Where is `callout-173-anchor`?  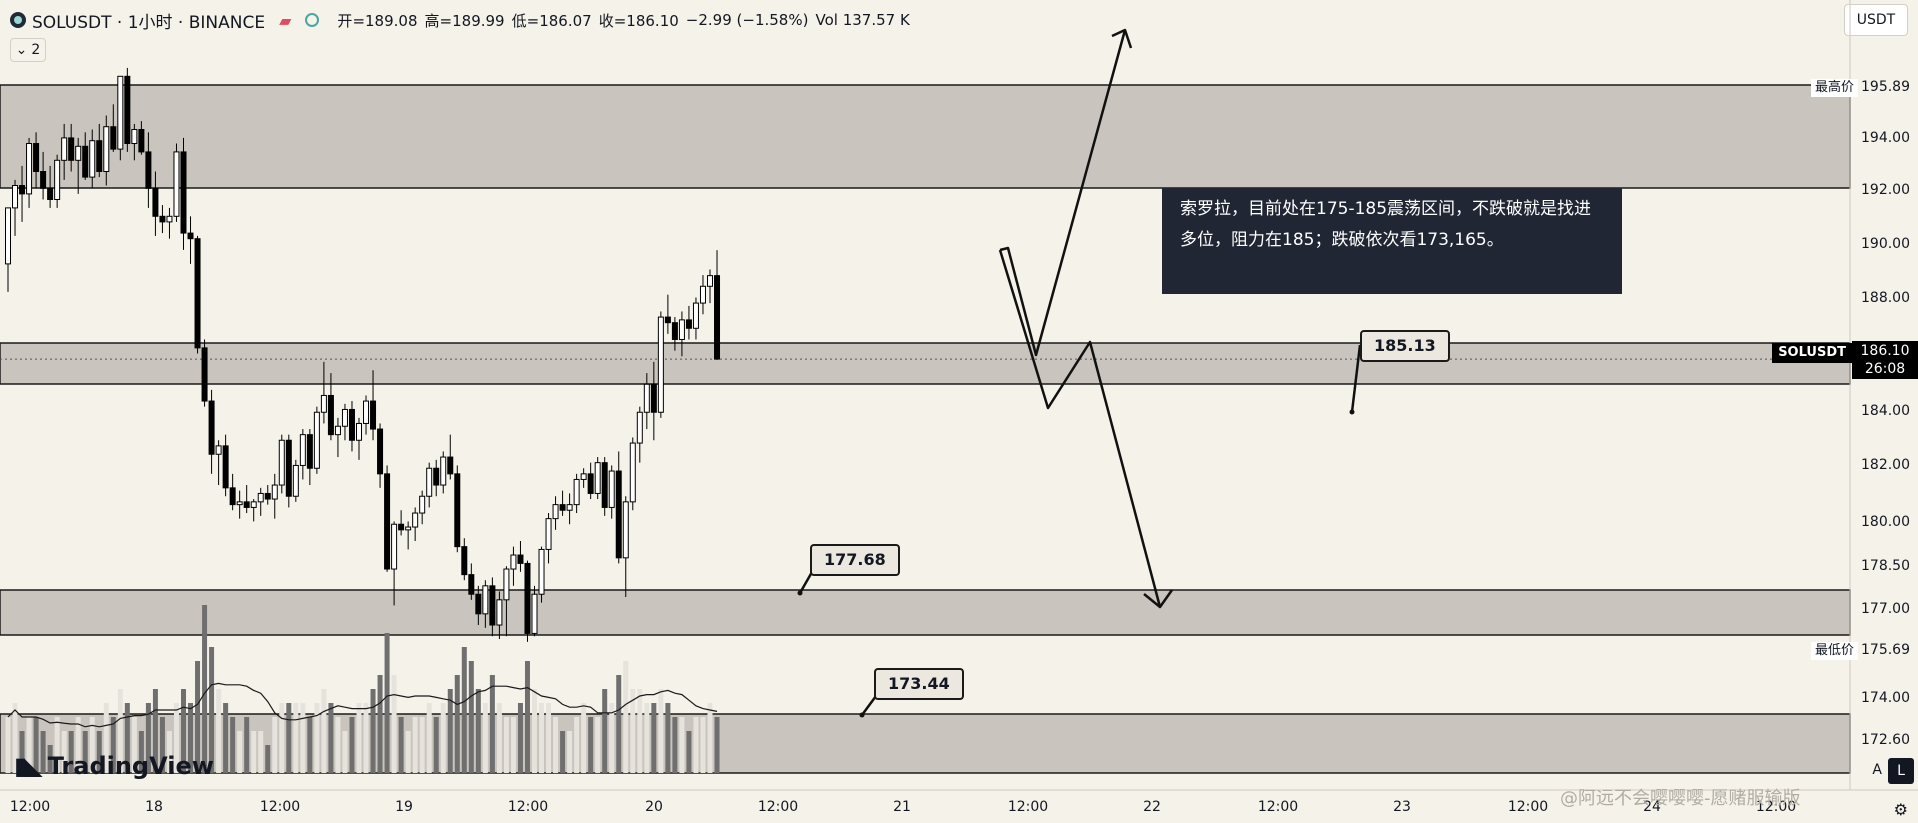
callout-173-anchor is located at coordinates (862, 715).